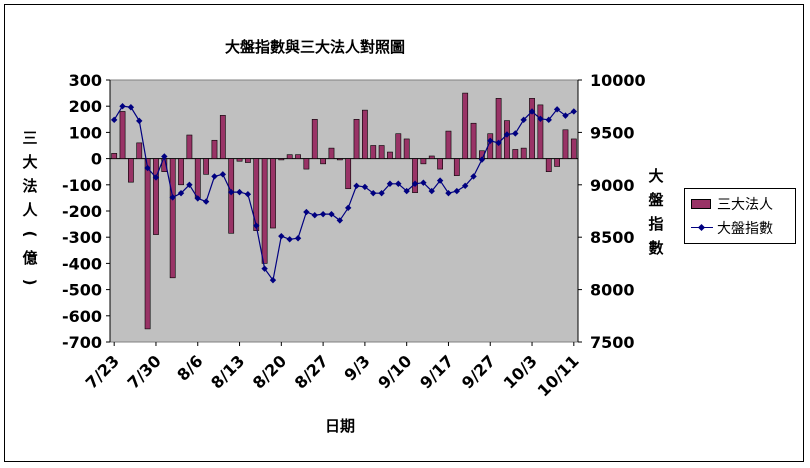 The image size is (810, 468). I want to click on left-axis-label-char: 法, so click(30, 186).